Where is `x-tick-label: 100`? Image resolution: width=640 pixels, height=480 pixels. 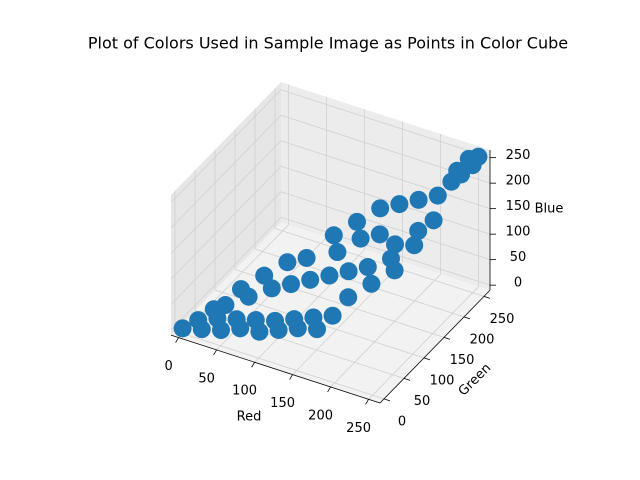 x-tick-label: 100 is located at coordinates (244, 391).